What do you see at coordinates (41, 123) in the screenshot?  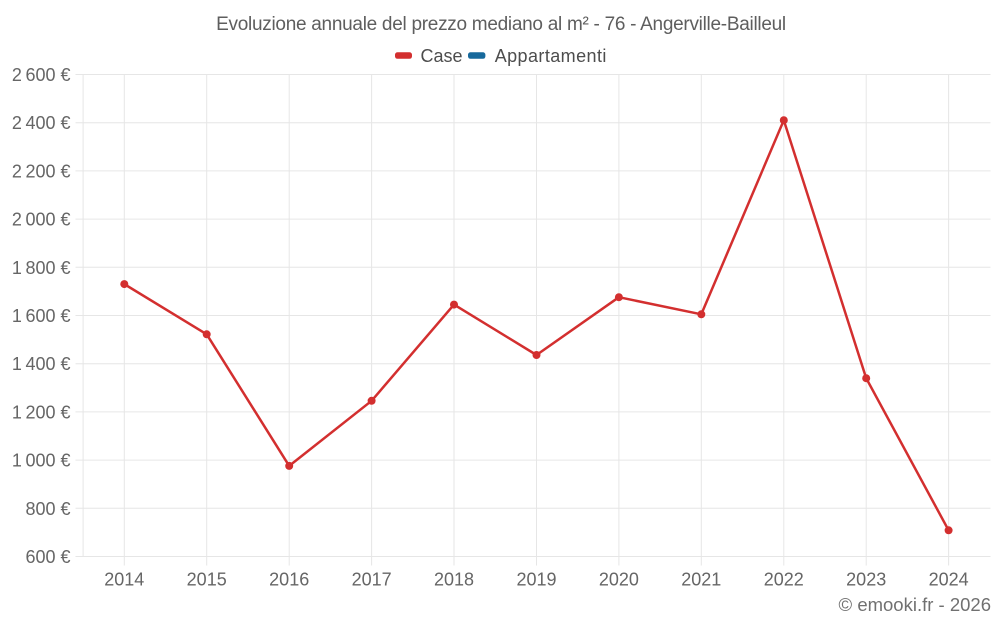 I see `svg-text: 2 400 €` at bounding box center [41, 123].